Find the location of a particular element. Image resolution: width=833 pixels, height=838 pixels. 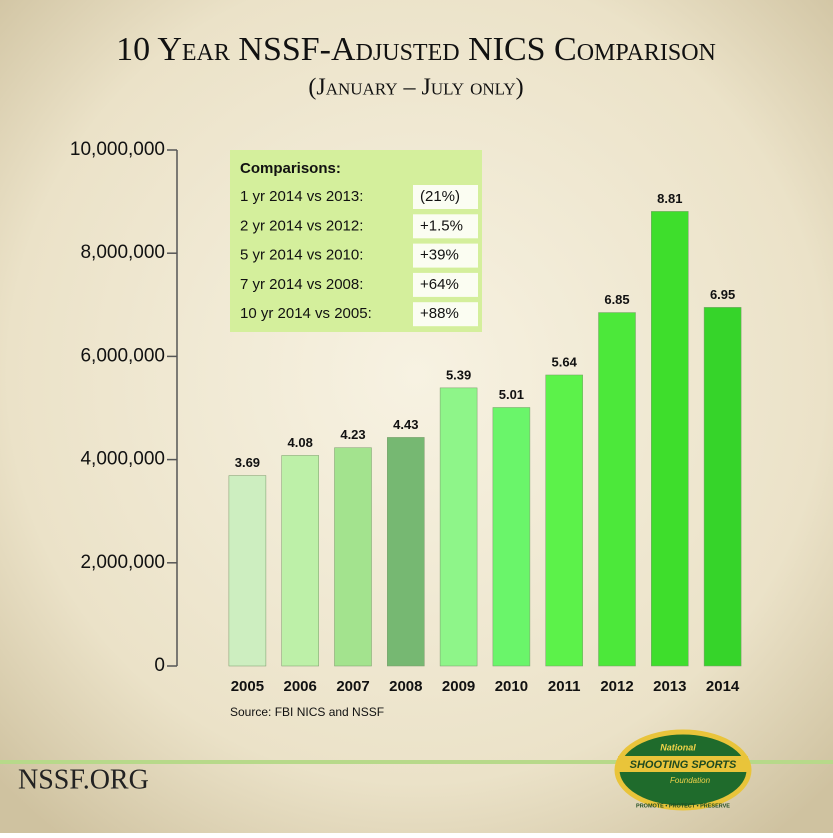

chart-title: 10 Year NSSF-Adjusted NICS Comparison is located at coordinates (416, 49).